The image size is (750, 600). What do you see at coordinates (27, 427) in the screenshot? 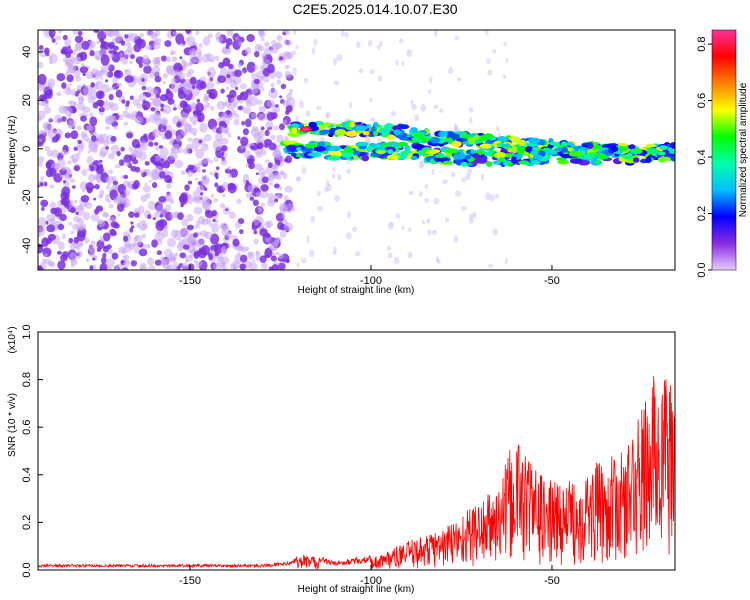
I see `y-tick-label: 0.6` at bounding box center [27, 427].